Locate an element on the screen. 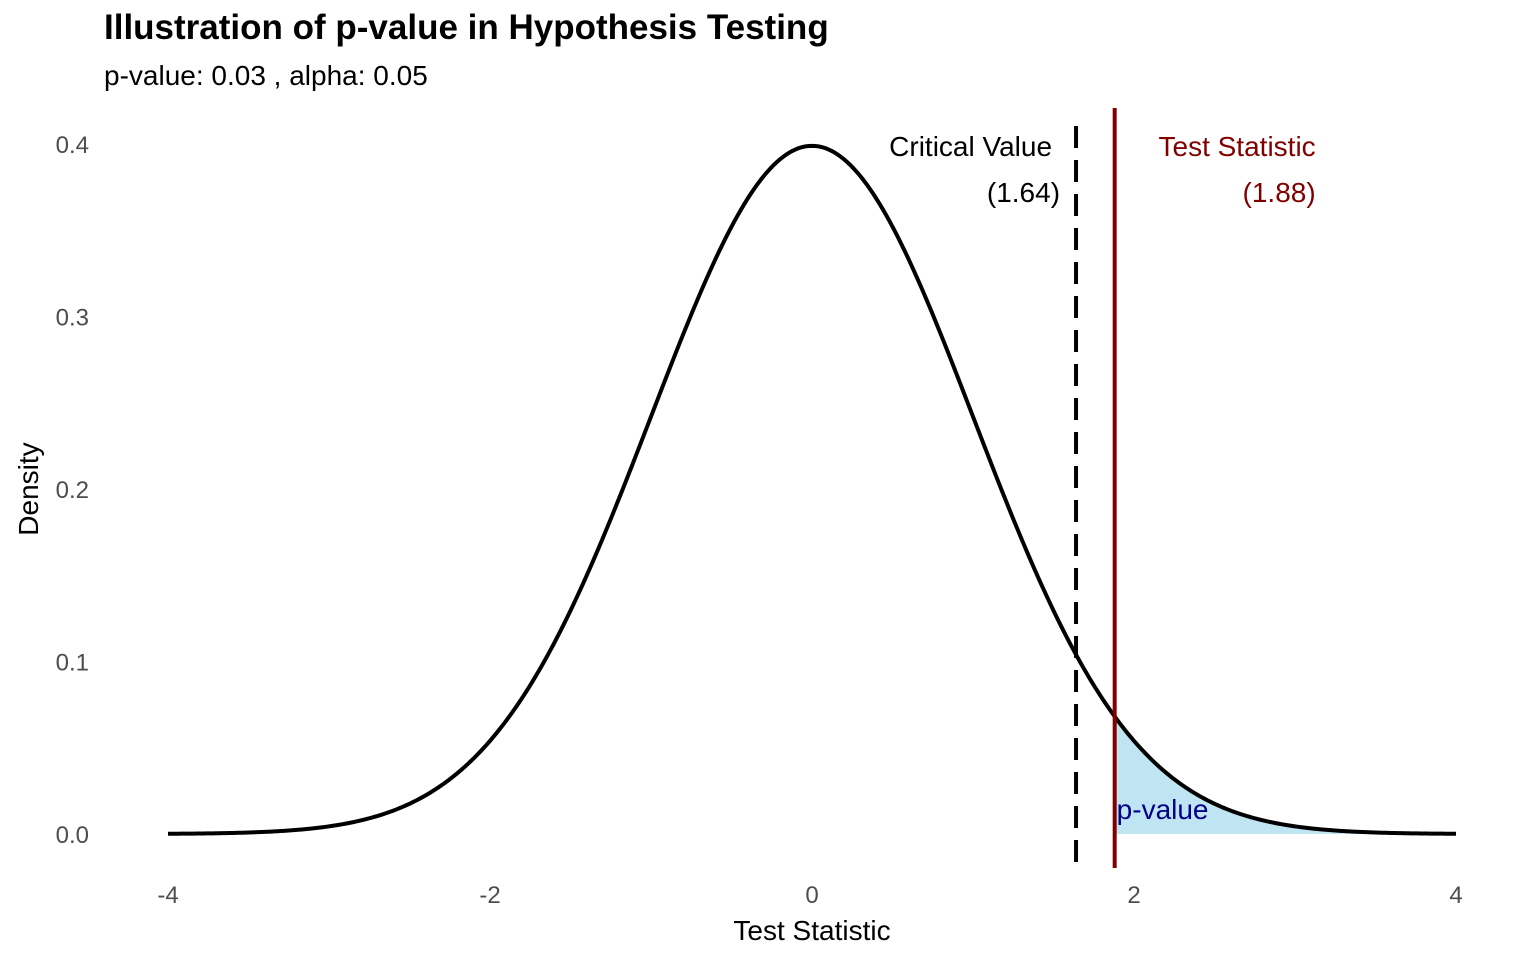 The height and width of the screenshot is (960, 1536). x-axis-ticks: -4 -2 0 2 4 is located at coordinates (809, 895).